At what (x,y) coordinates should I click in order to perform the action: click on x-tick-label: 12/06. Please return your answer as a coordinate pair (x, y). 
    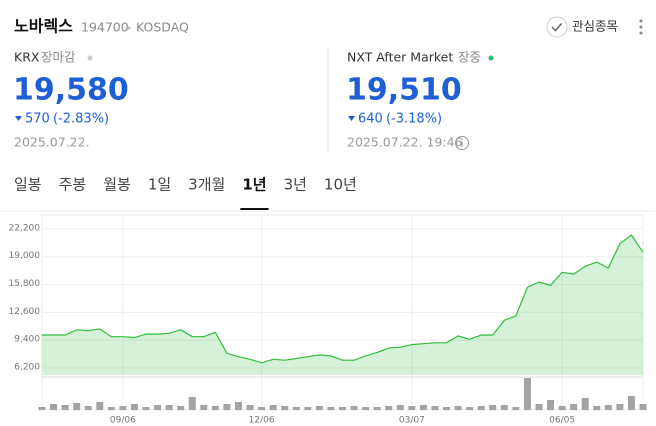
    Looking at the image, I should click on (262, 421).